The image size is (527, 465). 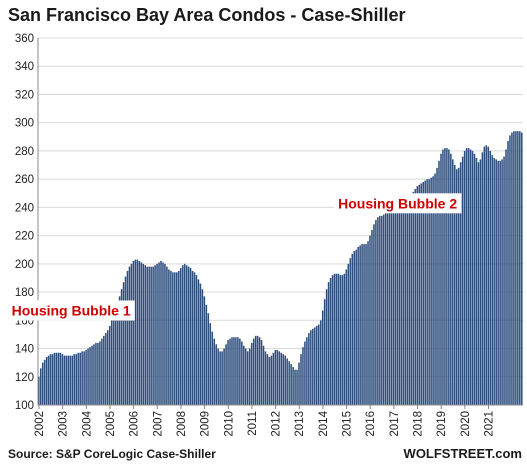 What do you see at coordinates (24, 293) in the screenshot?
I see `y-tick-label: 180` at bounding box center [24, 293].